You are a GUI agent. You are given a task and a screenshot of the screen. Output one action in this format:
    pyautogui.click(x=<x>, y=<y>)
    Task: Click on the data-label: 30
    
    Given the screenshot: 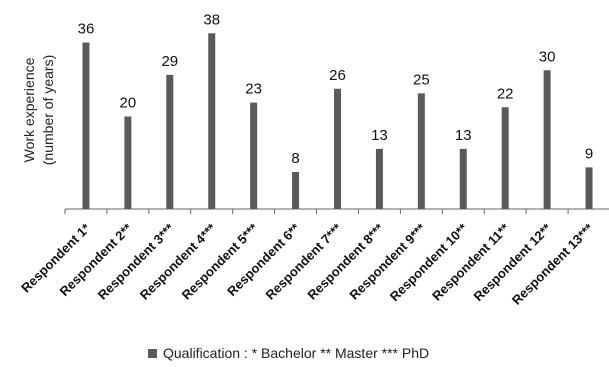 What is the action you would take?
    pyautogui.click(x=547, y=56)
    